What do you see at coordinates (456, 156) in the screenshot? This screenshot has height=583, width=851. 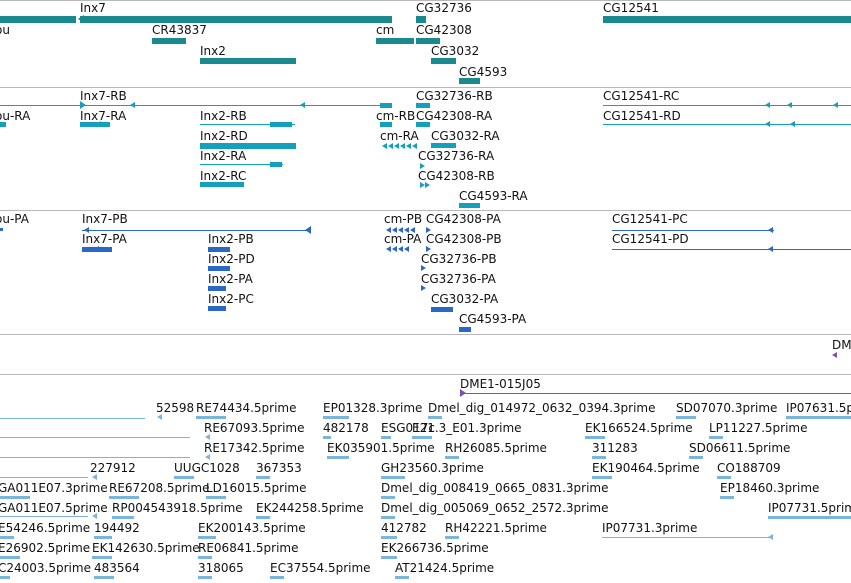 I see `feature-label: CG32736-RA` at bounding box center [456, 156].